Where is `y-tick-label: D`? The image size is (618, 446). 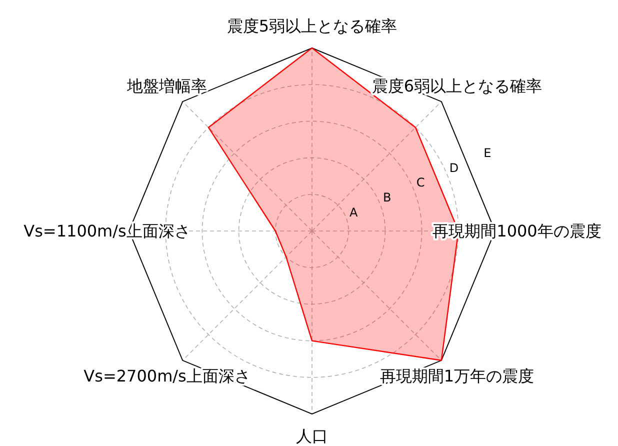
y-tick-label: D is located at coordinates (454, 167).